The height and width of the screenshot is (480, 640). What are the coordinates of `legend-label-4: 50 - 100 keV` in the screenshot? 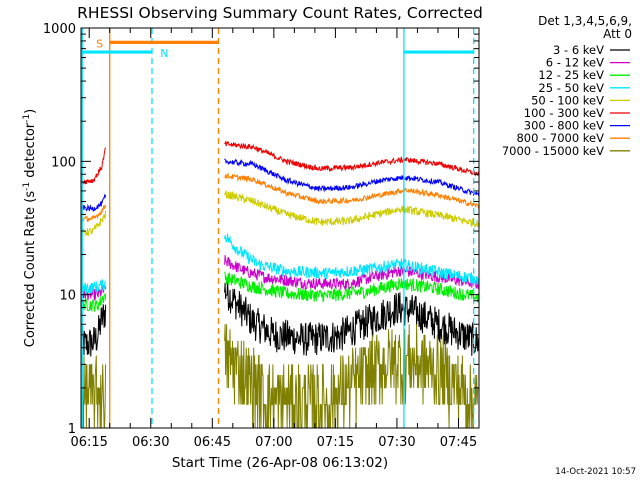 It's located at (567, 100).